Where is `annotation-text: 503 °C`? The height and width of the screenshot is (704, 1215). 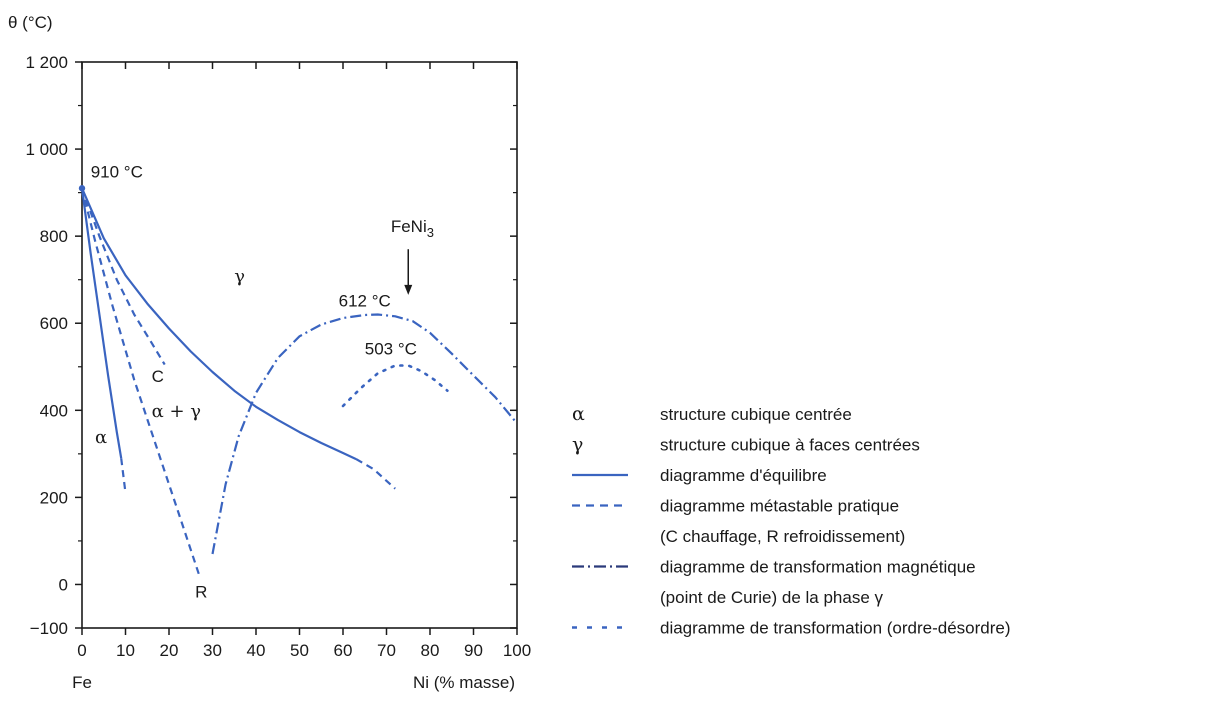
annotation-text: 503 °C is located at coordinates (391, 349).